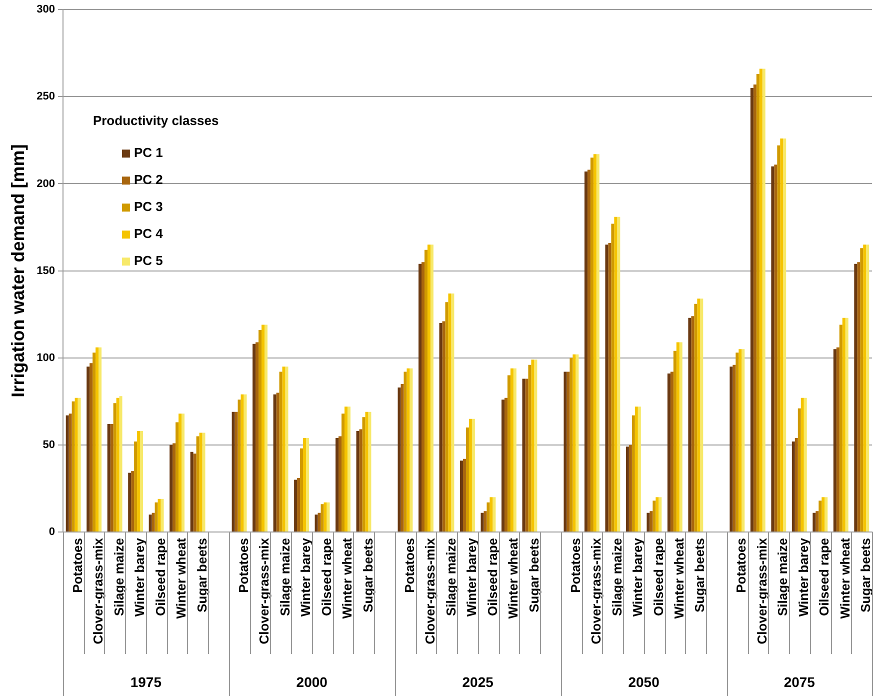  Describe the element at coordinates (148, 152) in the screenshot. I see `legend-label: PC 1` at that location.